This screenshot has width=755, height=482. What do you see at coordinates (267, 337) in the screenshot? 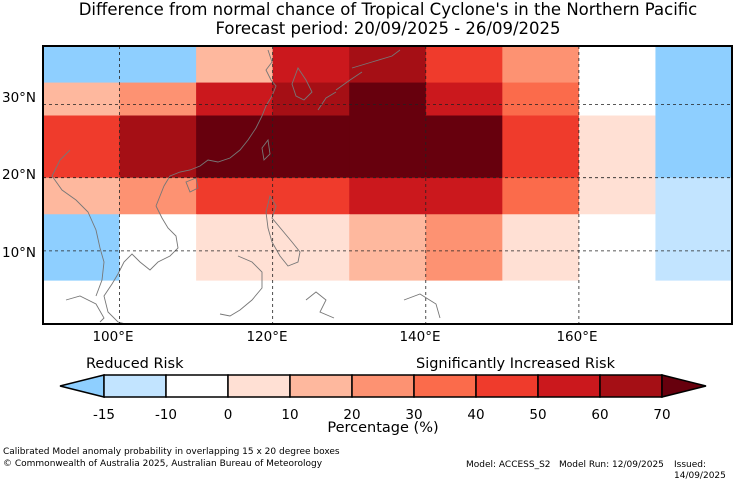
I see `lon-label-120e: 120°E` at bounding box center [267, 337].